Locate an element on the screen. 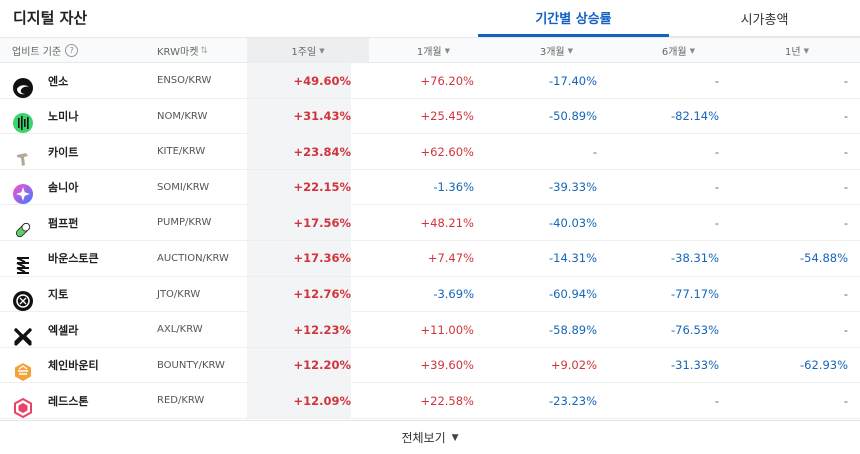 The height and width of the screenshot is (454, 860). jito-icon is located at coordinates (23, 301).